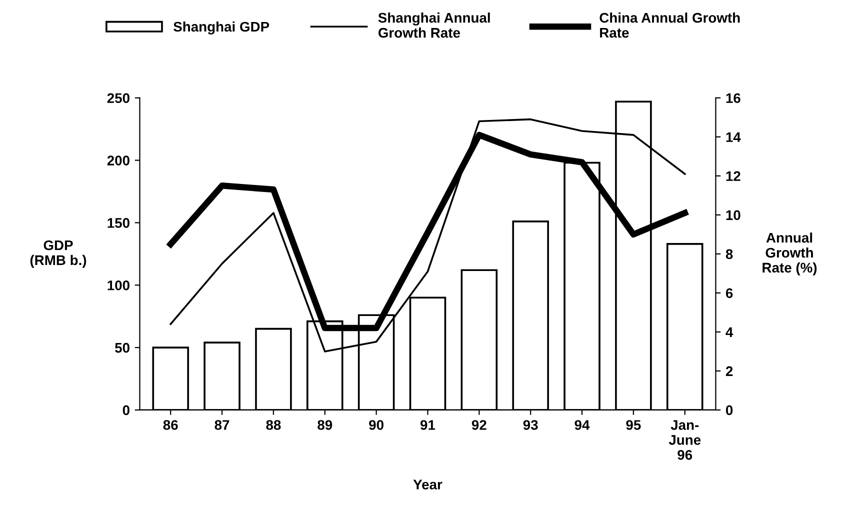 This screenshot has height=529, width=847. Describe the element at coordinates (789, 254) in the screenshot. I see `y2-axis-title: Annual Growth Rate (%)` at that location.